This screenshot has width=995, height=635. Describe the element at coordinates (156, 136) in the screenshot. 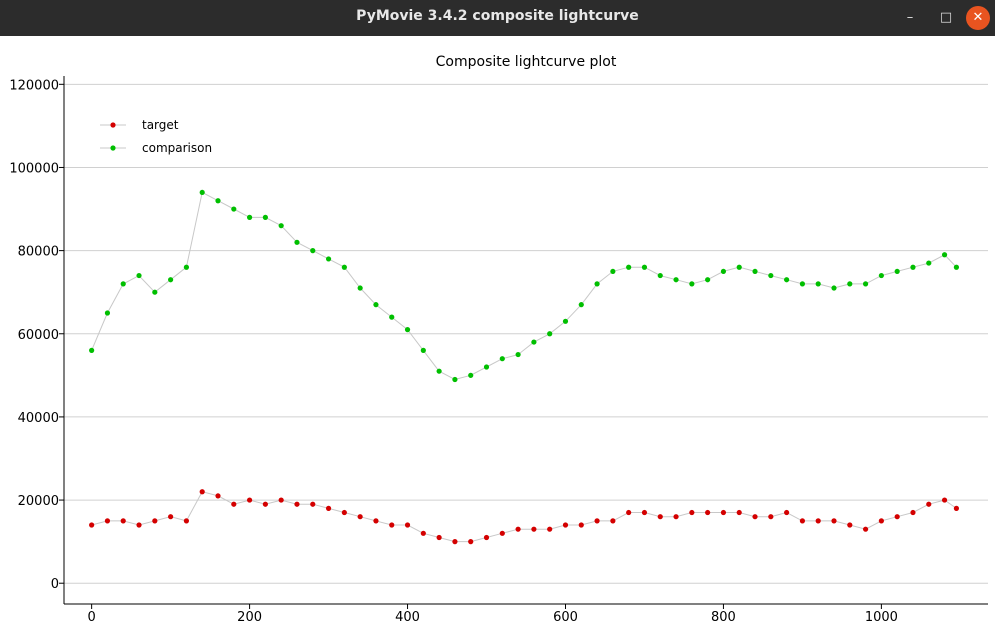

I see `legend: target comparison` at that location.